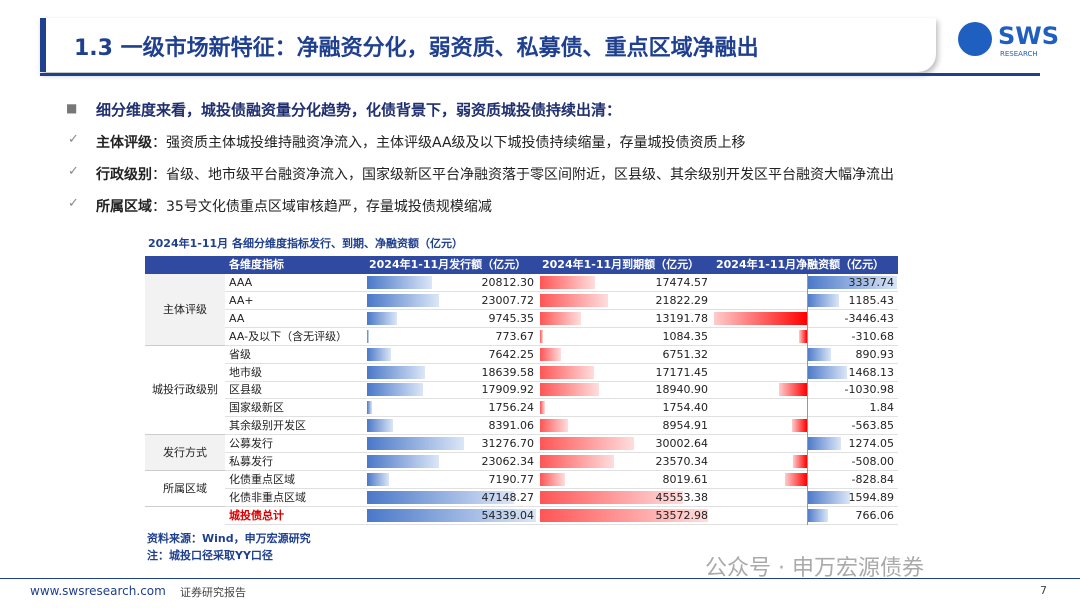 Image resolution: width=1080 pixels, height=608 pixels. Describe the element at coordinates (682, 497) in the screenshot. I see `value-label: 45553.38` at that location.